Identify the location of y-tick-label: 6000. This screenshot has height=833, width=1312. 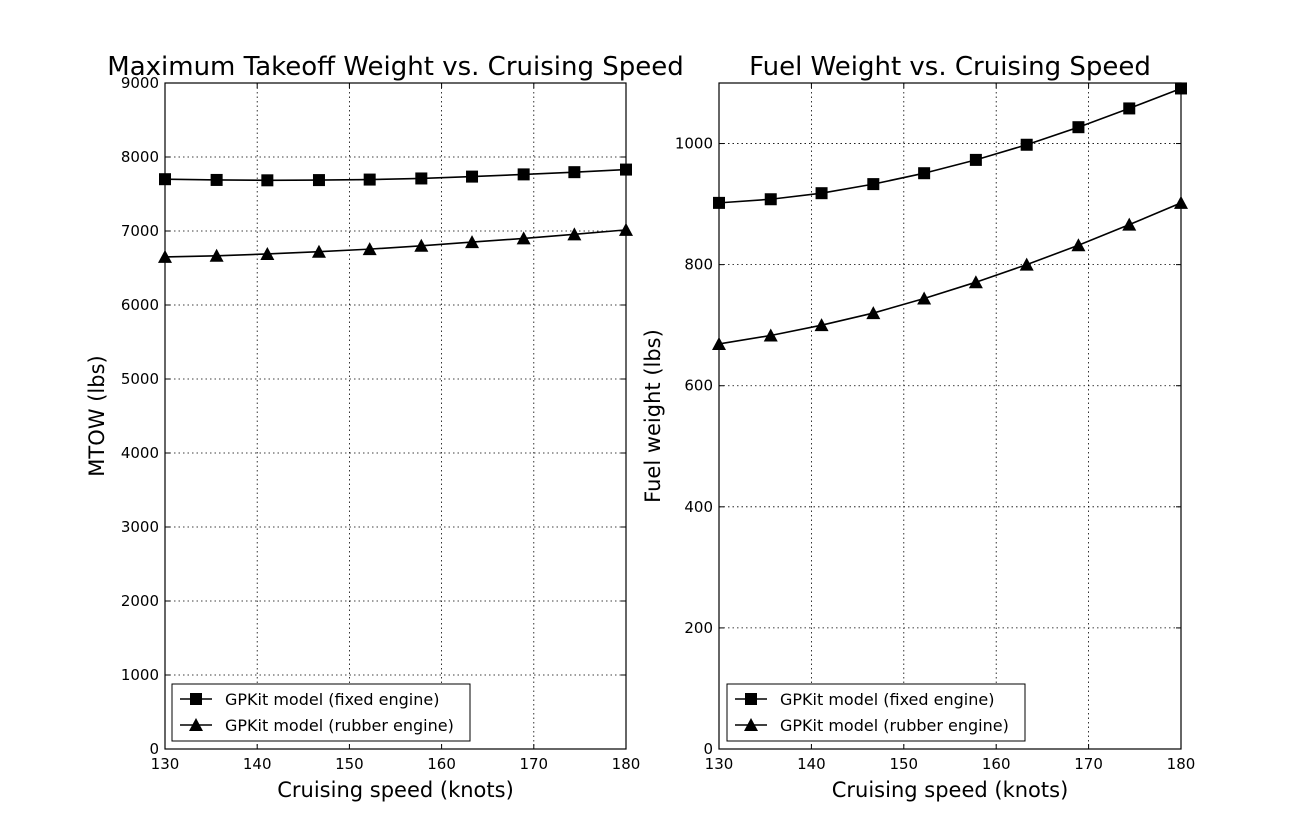
(140, 305).